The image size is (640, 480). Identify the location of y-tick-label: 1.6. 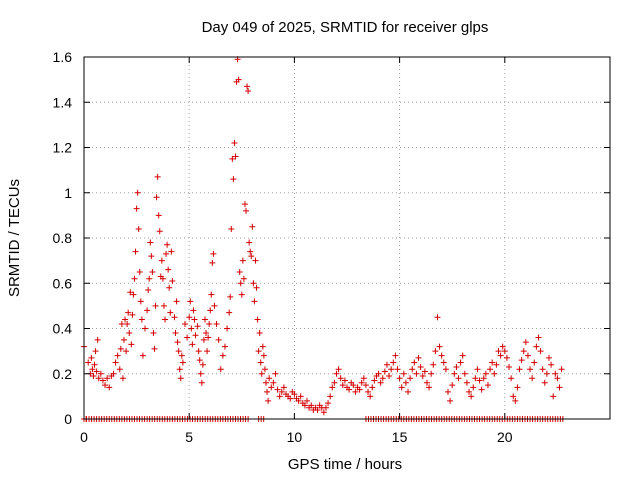
(63, 57).